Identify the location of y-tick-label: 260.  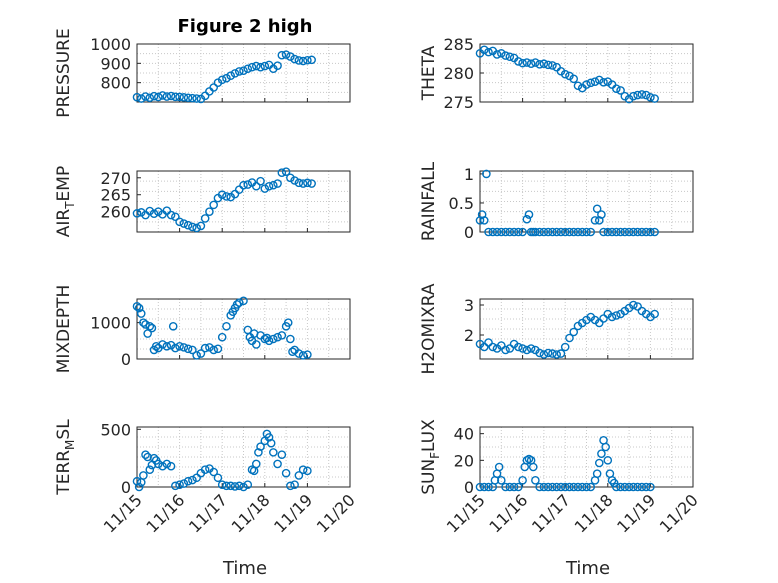
(115, 212).